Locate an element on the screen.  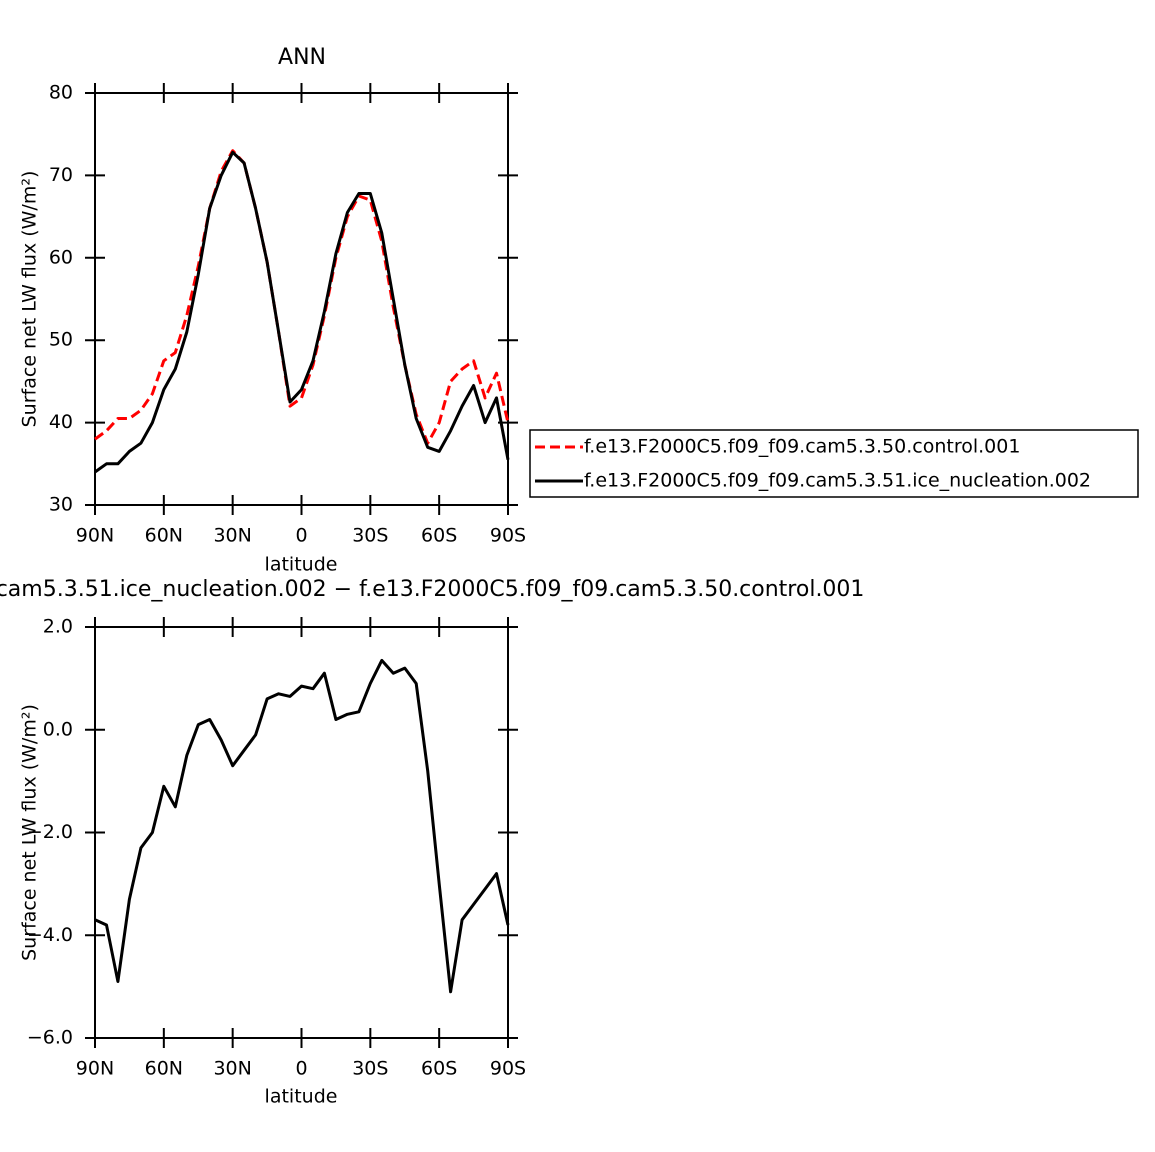
y-tick-label: 80 is located at coordinates (61, 93).